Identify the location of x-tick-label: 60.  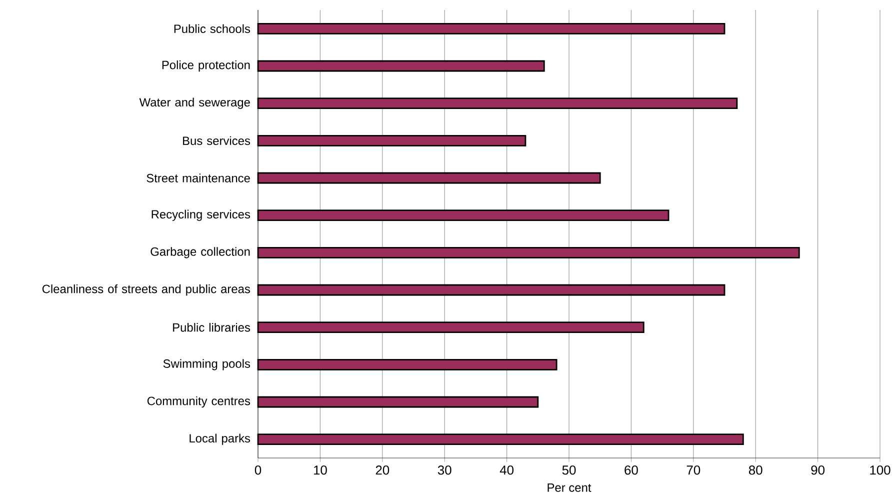
(631, 470).